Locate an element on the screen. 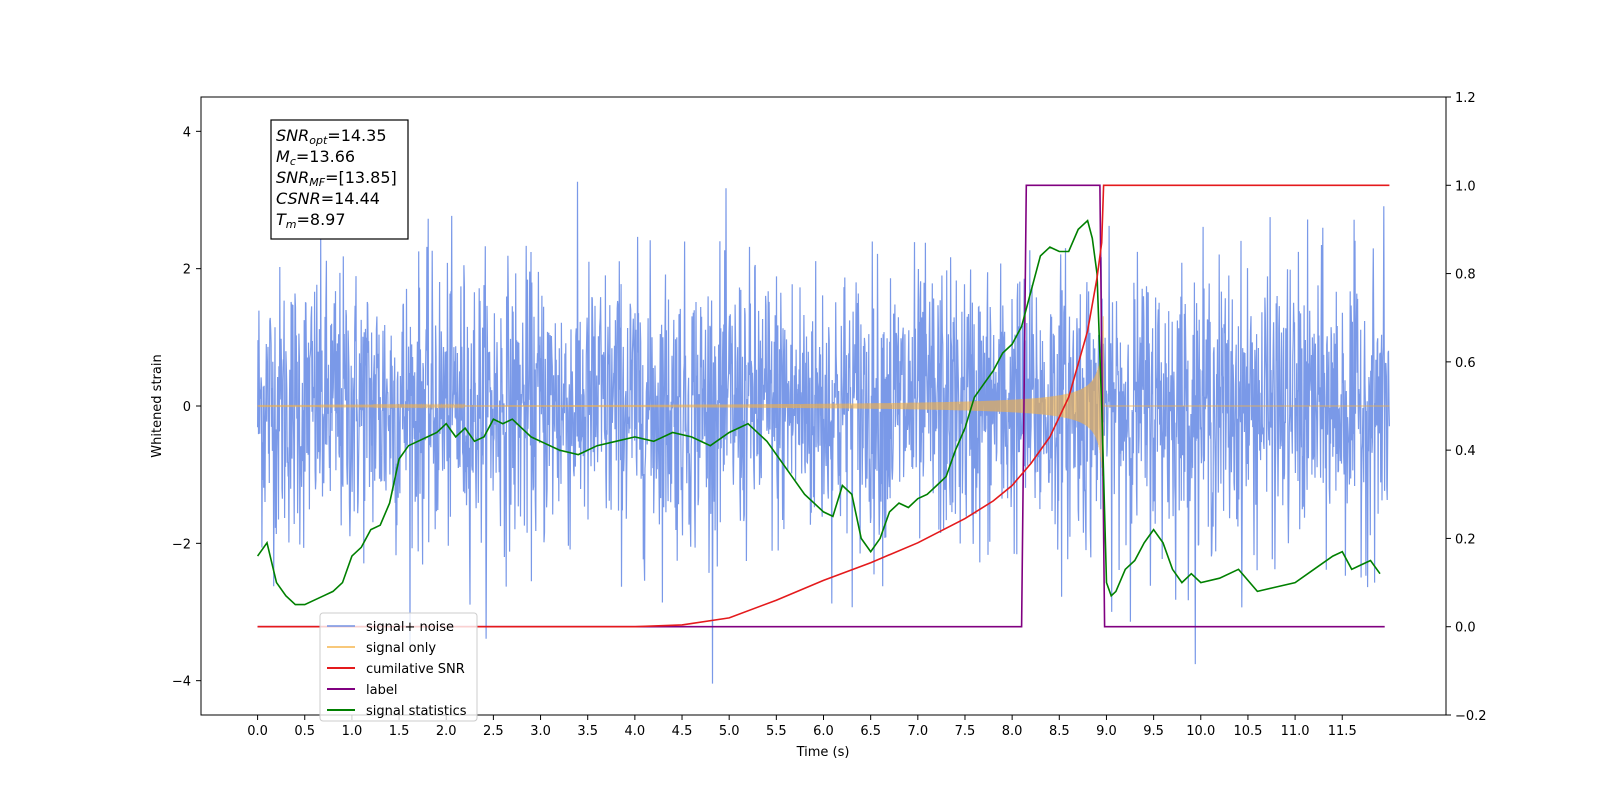 This screenshot has height=800, width=1600. x-tick-label: 10.0 is located at coordinates (1200, 731).